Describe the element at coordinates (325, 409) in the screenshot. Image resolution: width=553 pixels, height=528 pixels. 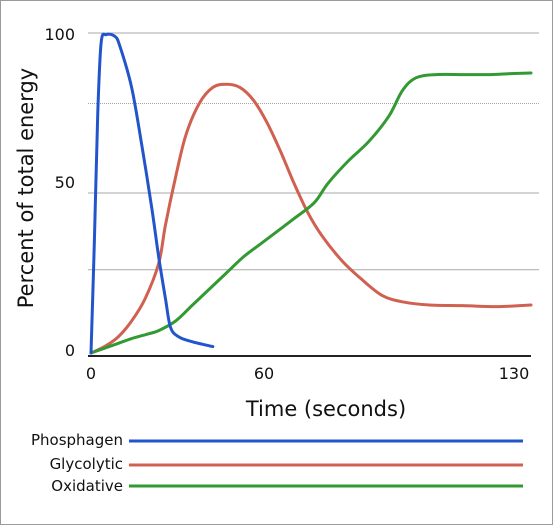
I see `x-axis-title: Time (seconds)` at that location.